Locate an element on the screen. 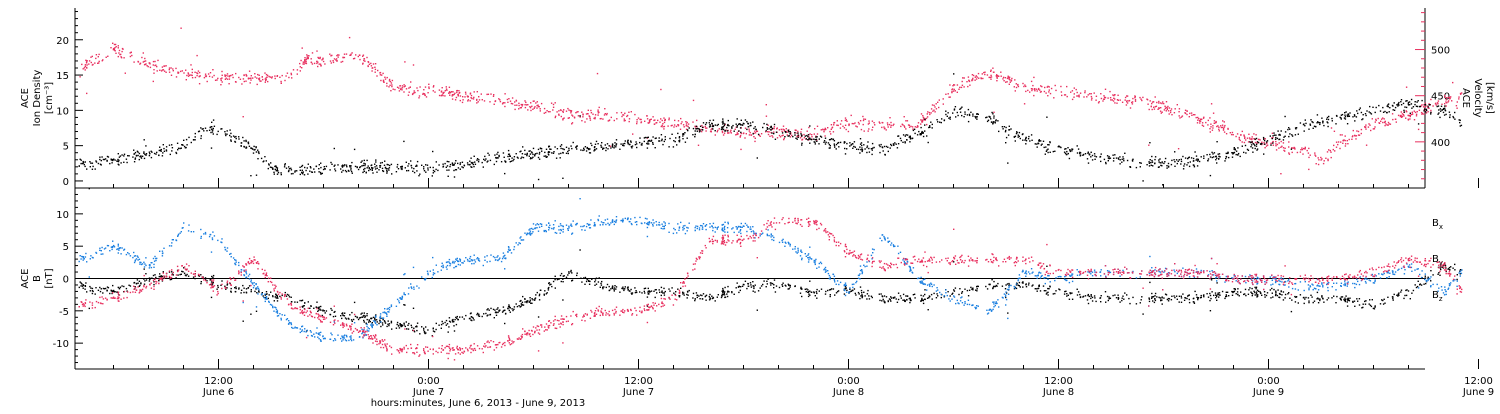 The height and width of the screenshot is (414, 1500). y-axis-label: B is located at coordinates (37, 278).